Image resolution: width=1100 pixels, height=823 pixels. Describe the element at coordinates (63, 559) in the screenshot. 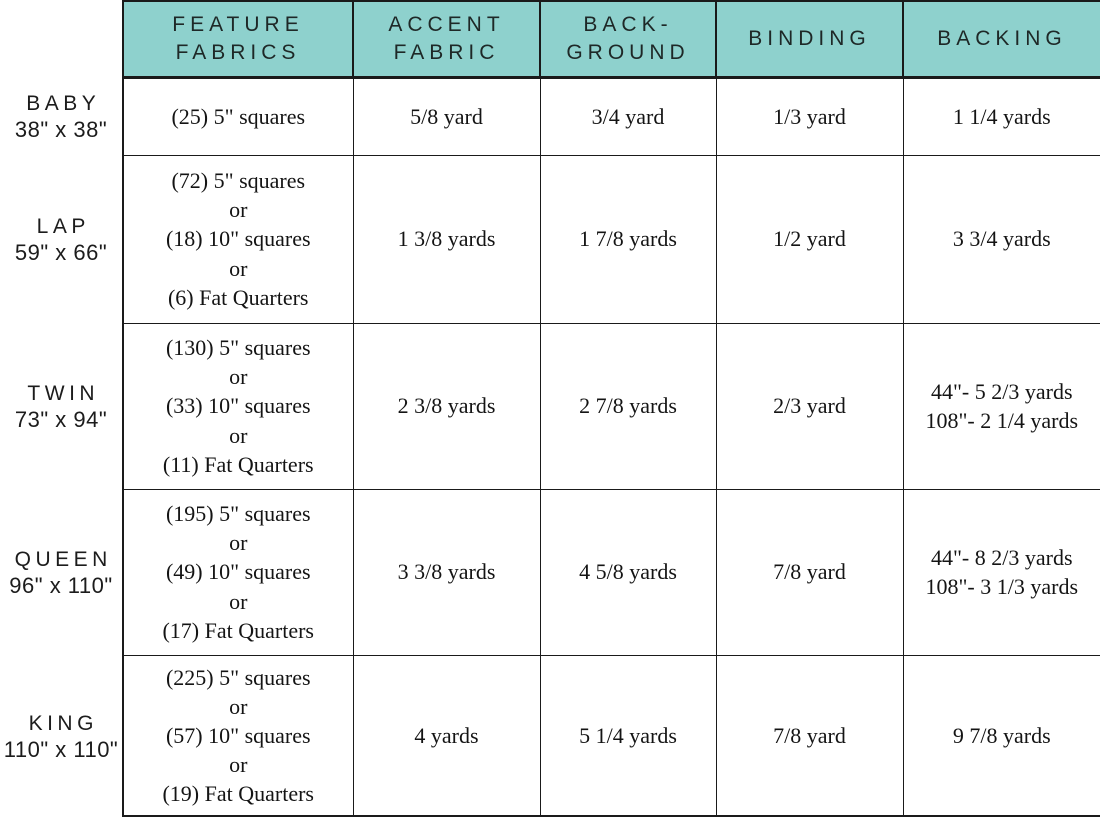

I see `quilt-size-name: QUEEN` at that location.